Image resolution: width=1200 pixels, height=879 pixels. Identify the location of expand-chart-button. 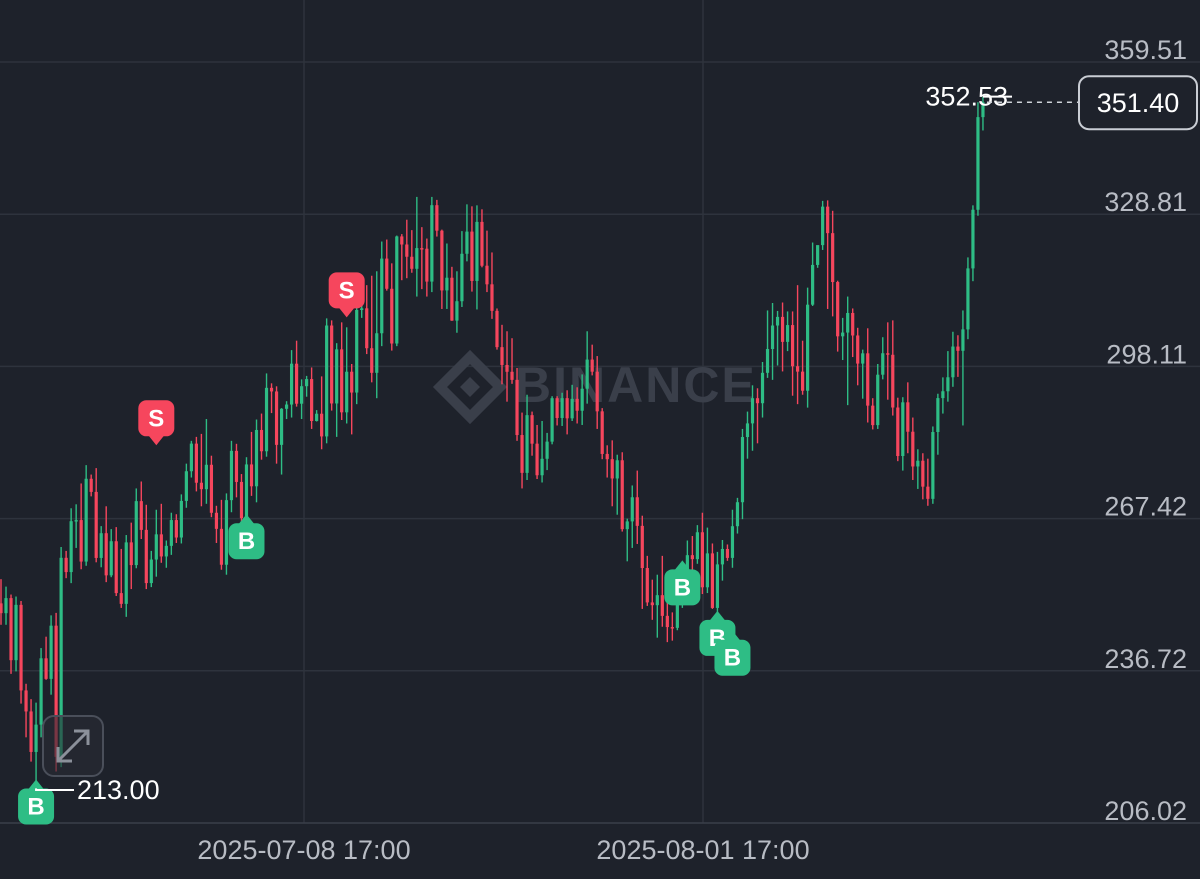
(73, 746).